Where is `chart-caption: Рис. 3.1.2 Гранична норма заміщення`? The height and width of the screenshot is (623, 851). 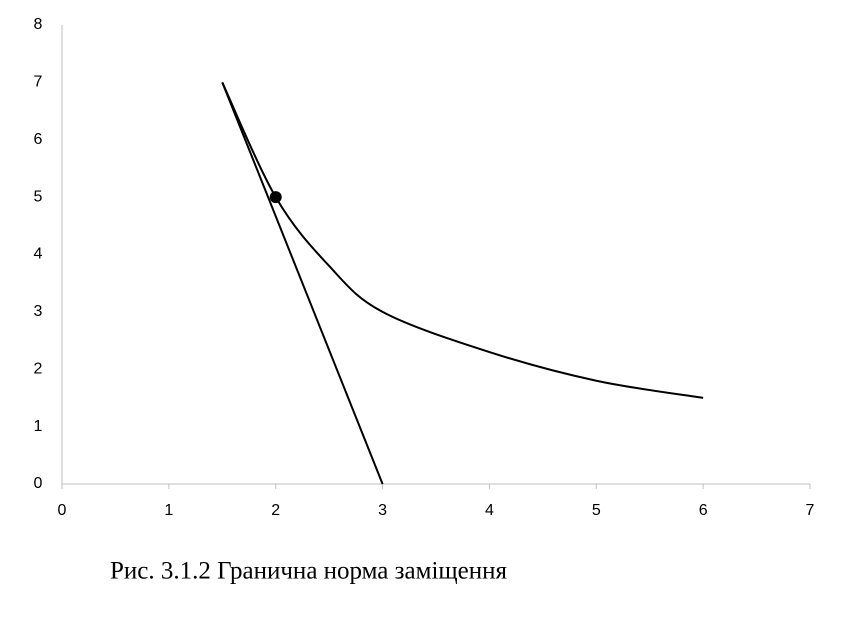
chart-caption: Рис. 3.1.2 Гранична норма заміщення is located at coordinates (308, 571).